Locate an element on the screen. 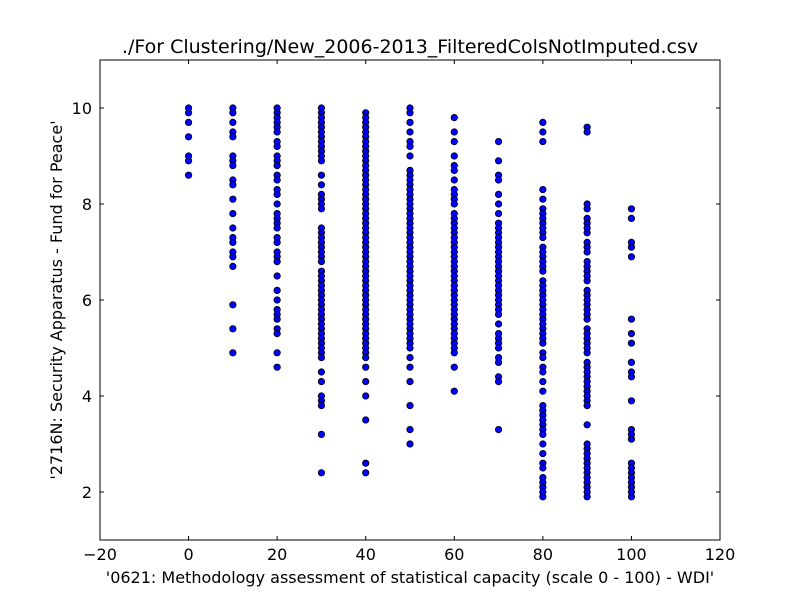 The width and height of the screenshot is (800, 600). x-tick-label: 120 is located at coordinates (720, 554).